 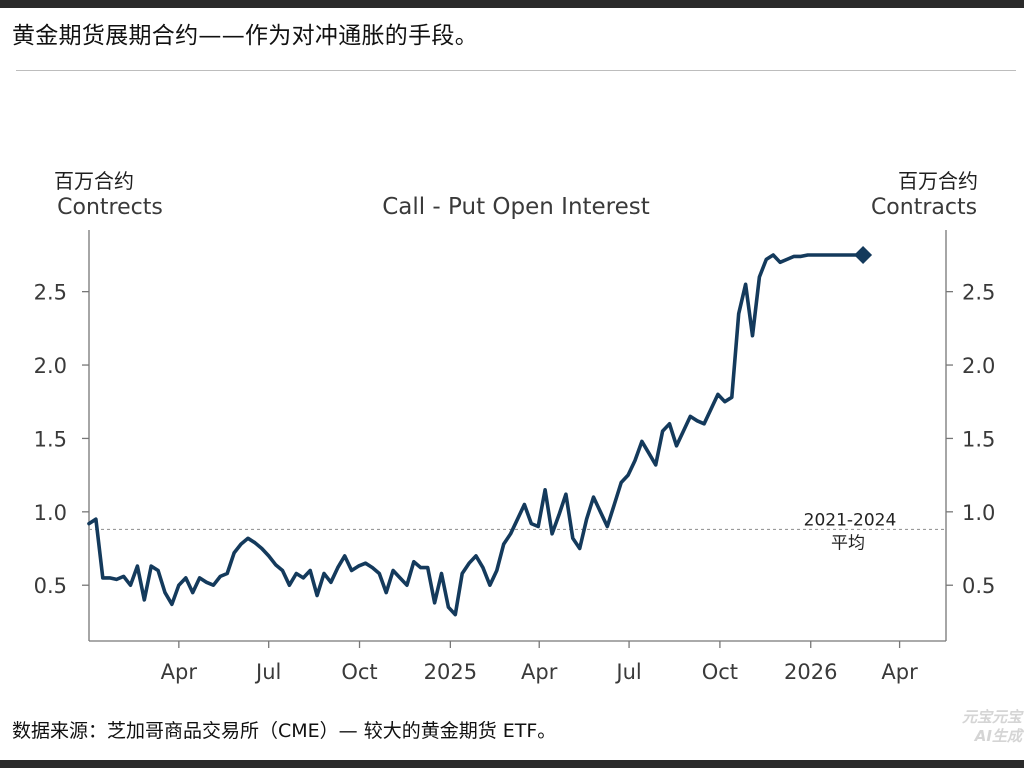 What do you see at coordinates (991, 717) in the screenshot?
I see `watermark-line-1: 元宝元宝` at bounding box center [991, 717].